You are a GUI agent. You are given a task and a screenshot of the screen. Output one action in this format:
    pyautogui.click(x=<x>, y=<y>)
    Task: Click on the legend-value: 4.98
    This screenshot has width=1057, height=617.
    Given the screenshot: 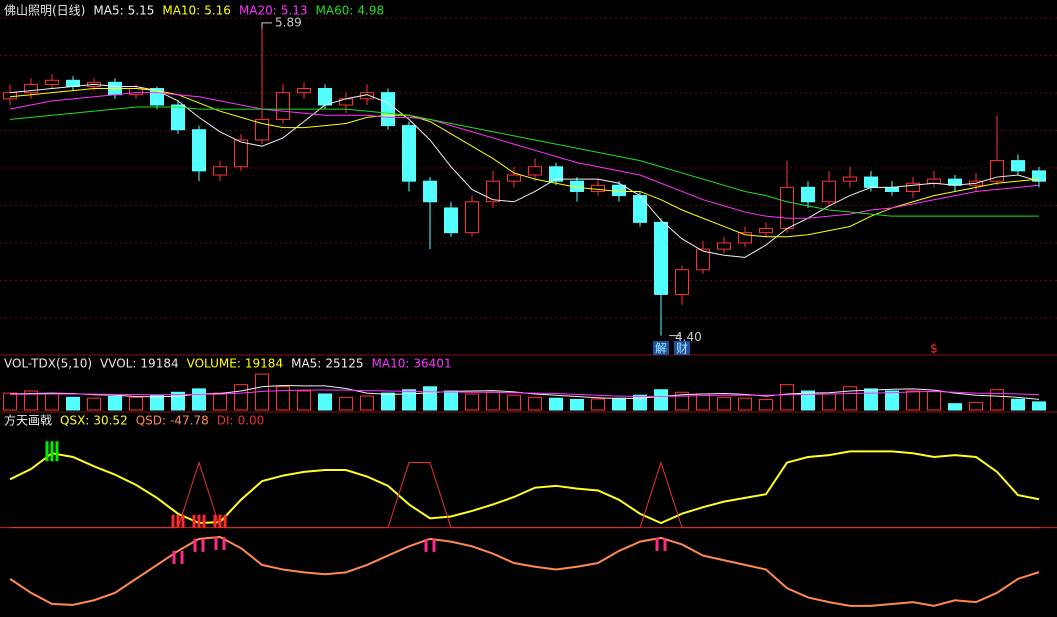 What is the action you would take?
    pyautogui.click(x=370, y=11)
    